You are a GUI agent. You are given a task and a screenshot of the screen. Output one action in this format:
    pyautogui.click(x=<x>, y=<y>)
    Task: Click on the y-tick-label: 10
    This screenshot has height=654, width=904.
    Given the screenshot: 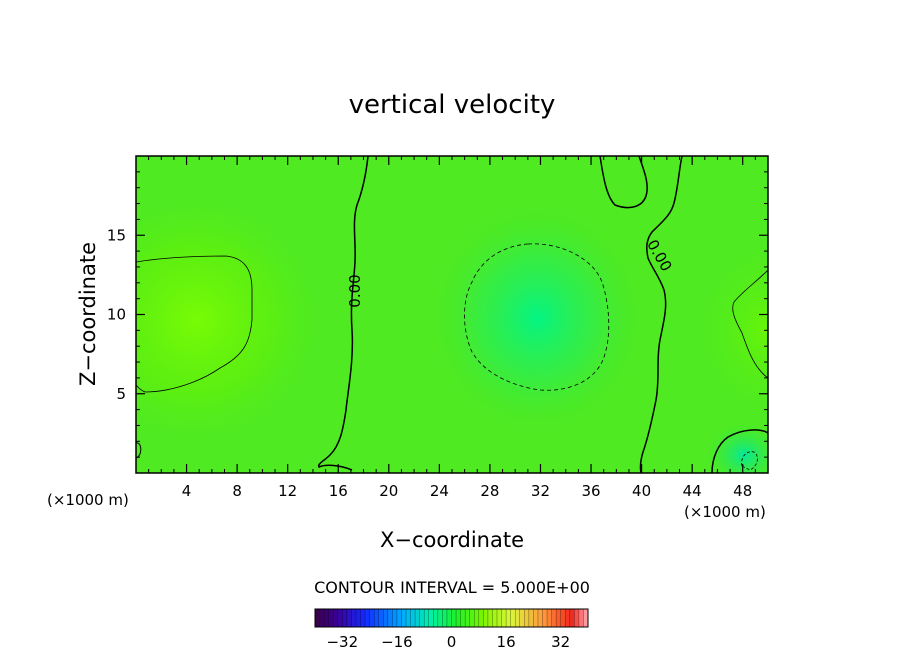 What is the action you would take?
    pyautogui.click(x=116, y=315)
    